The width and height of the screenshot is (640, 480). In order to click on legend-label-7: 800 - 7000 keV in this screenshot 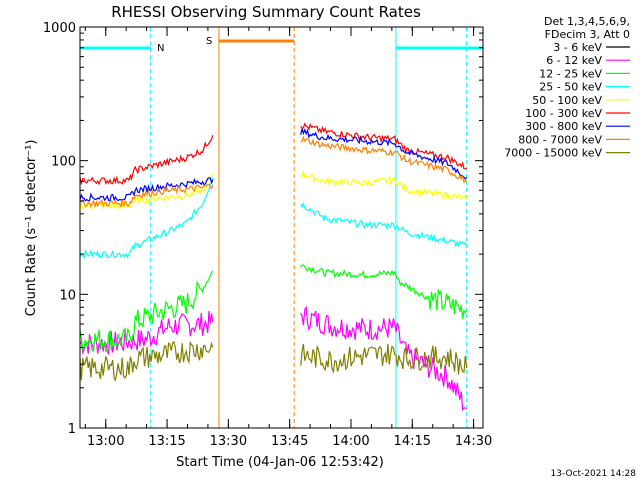, I will do `click(560, 139)`.